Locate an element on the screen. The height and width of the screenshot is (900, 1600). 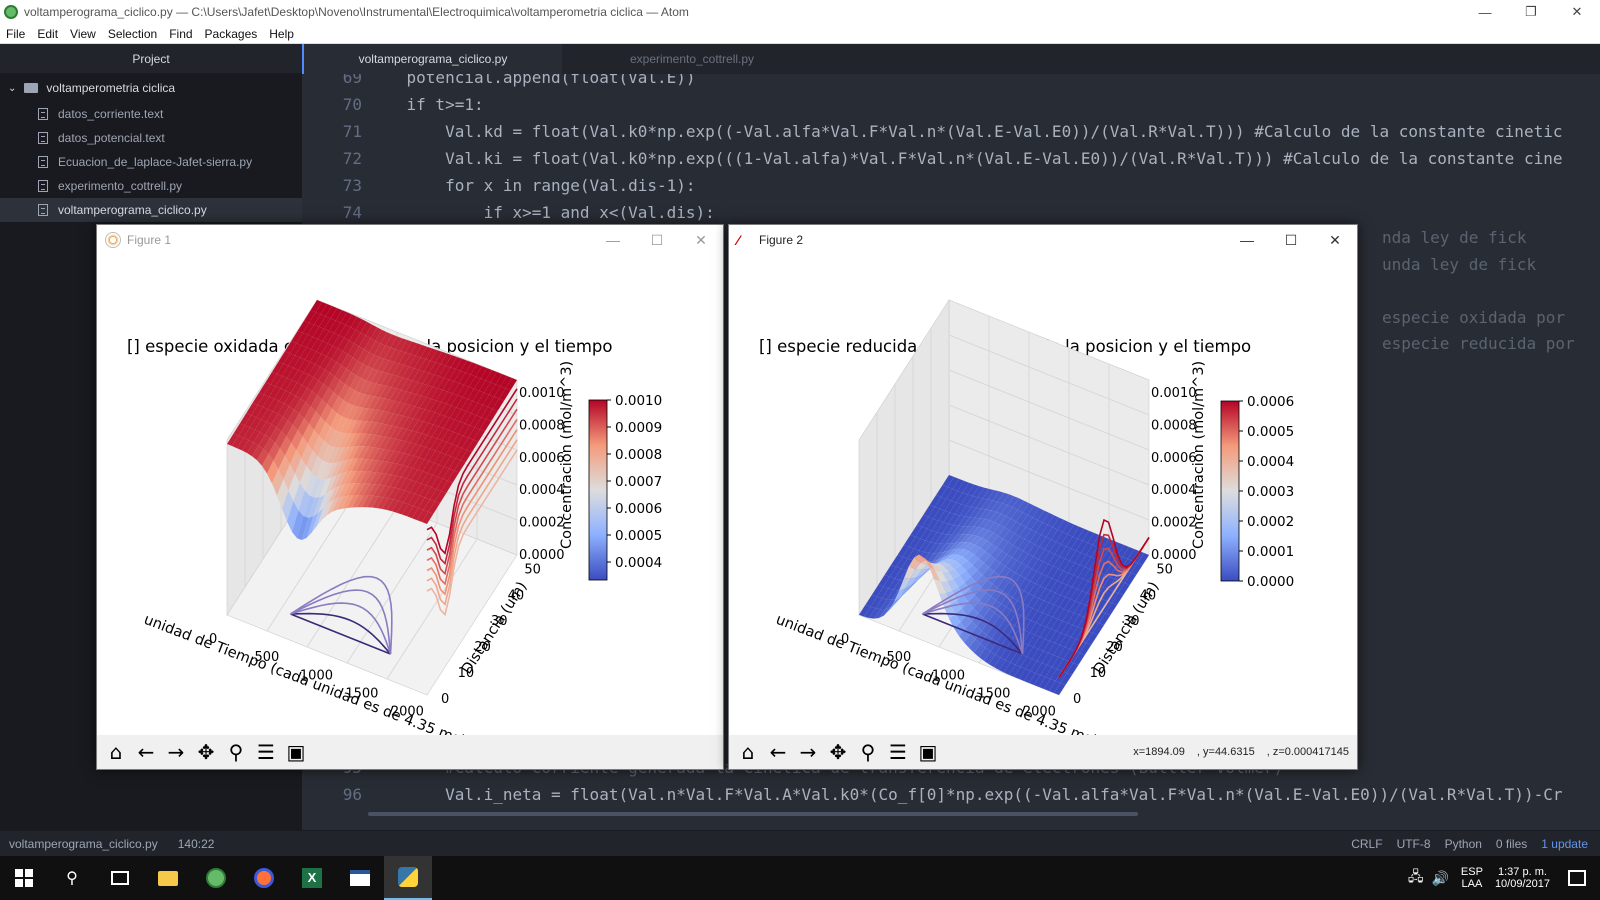
figure-2-maximize-button: ☐ is located at coordinates (1291, 239).